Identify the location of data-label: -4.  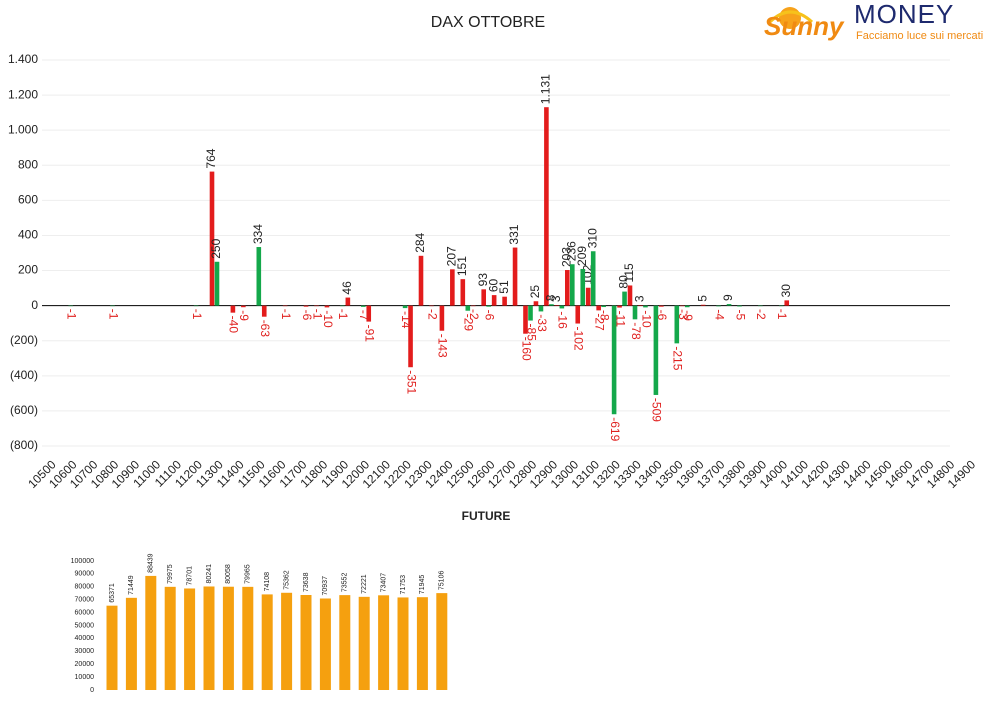
(719, 314).